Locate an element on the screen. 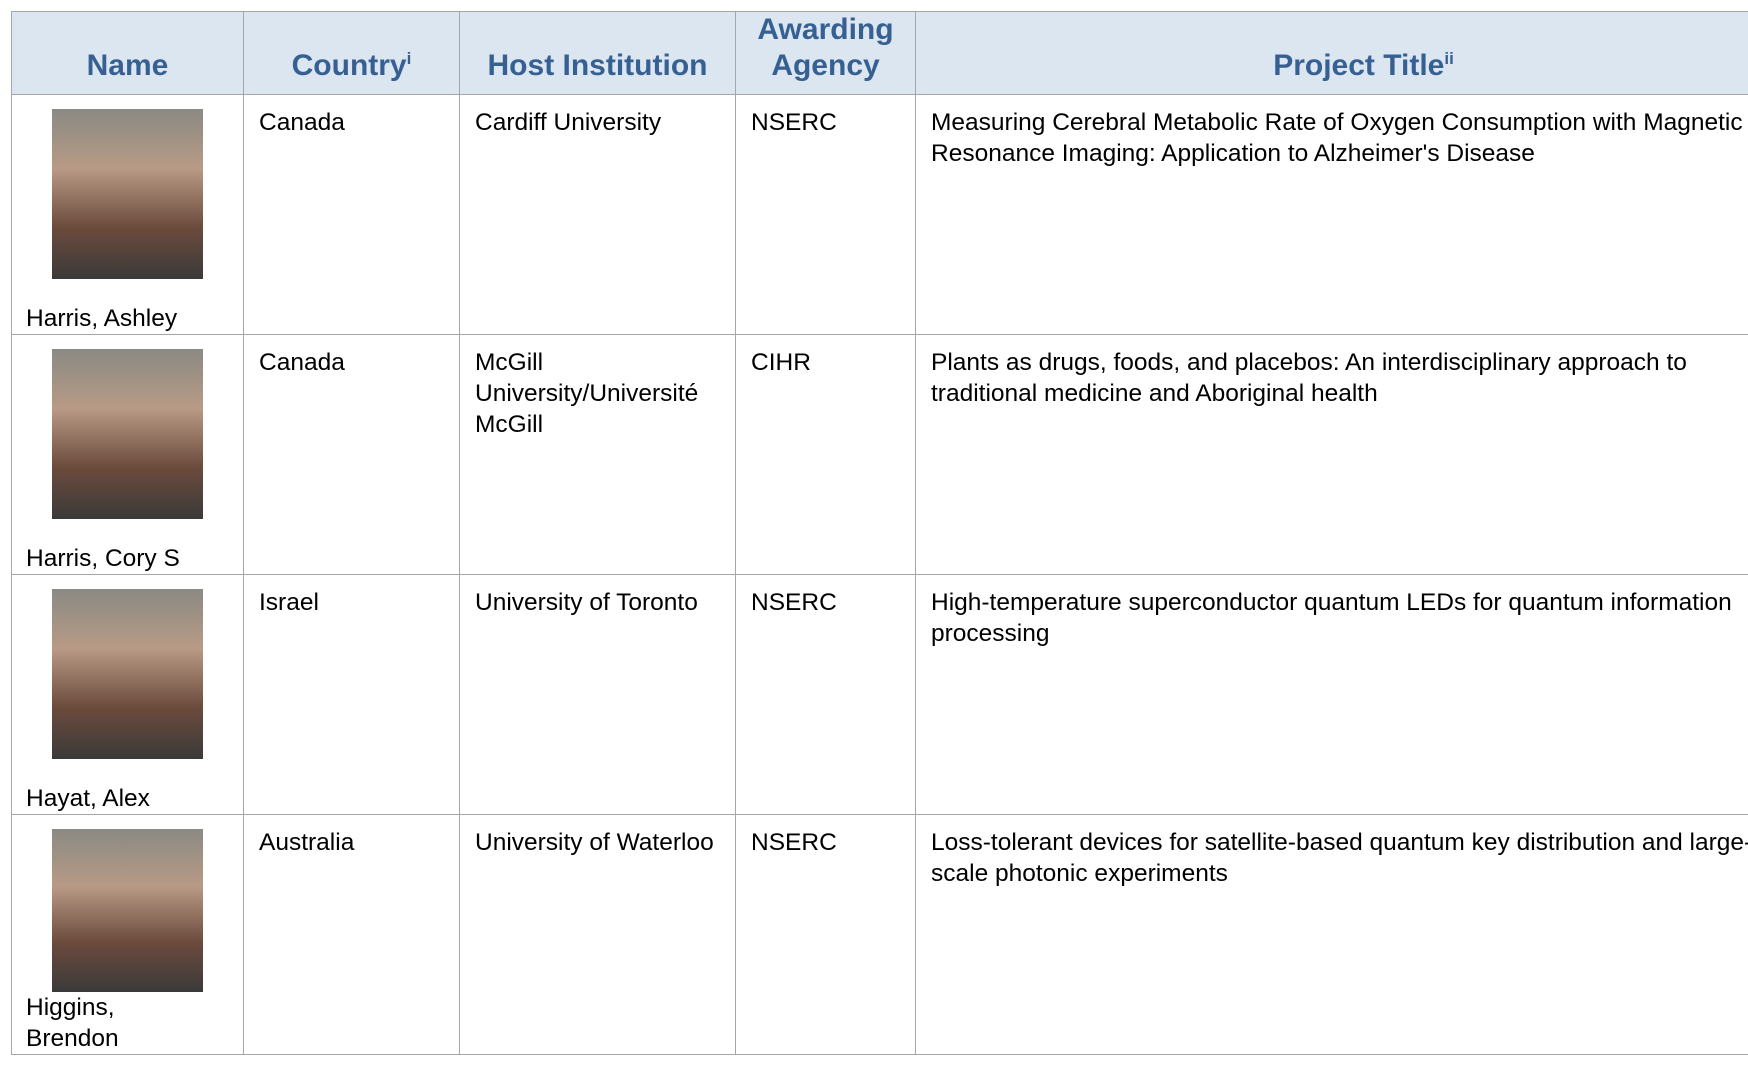 The height and width of the screenshot is (1086, 1748). name-box: Higgins, Brendon is located at coordinates (134, 941).